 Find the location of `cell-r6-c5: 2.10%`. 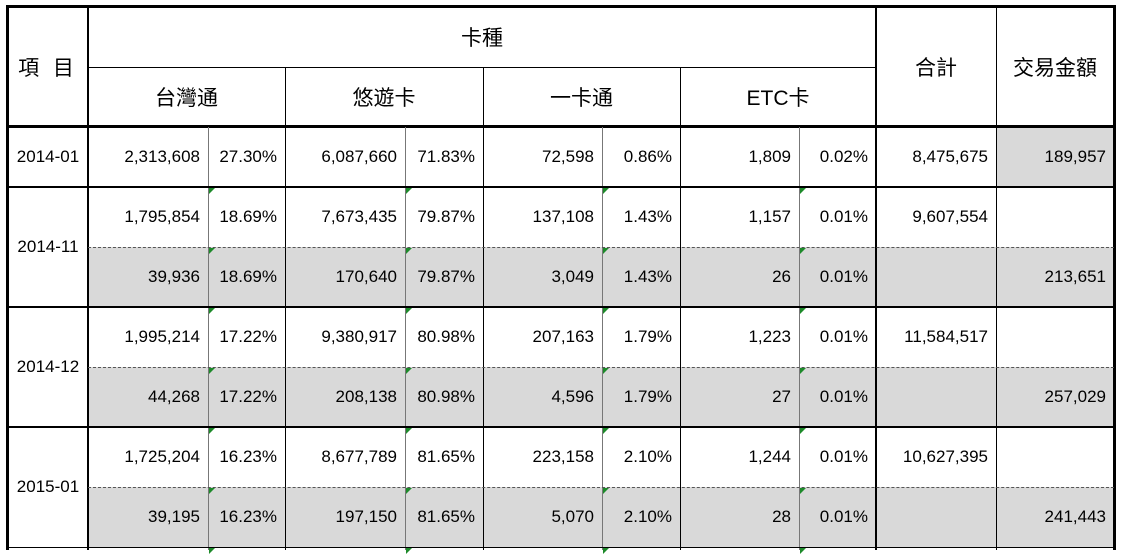

cell-r6-c5: 2.10% is located at coordinates (647, 516).